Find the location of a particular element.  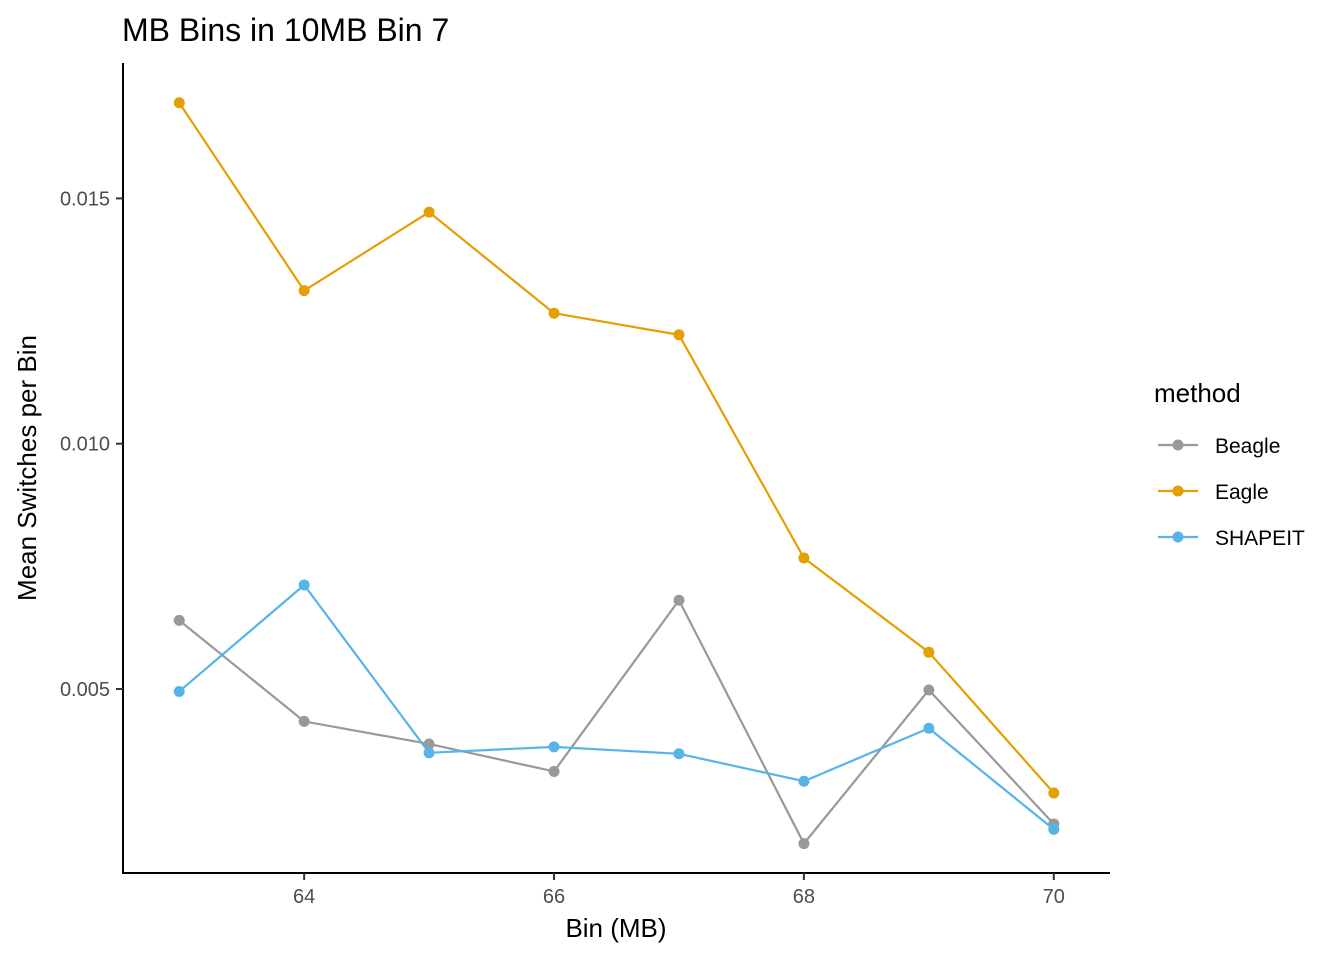

chart-title: MB Bins in 10MB Bin 7 is located at coordinates (285, 30).